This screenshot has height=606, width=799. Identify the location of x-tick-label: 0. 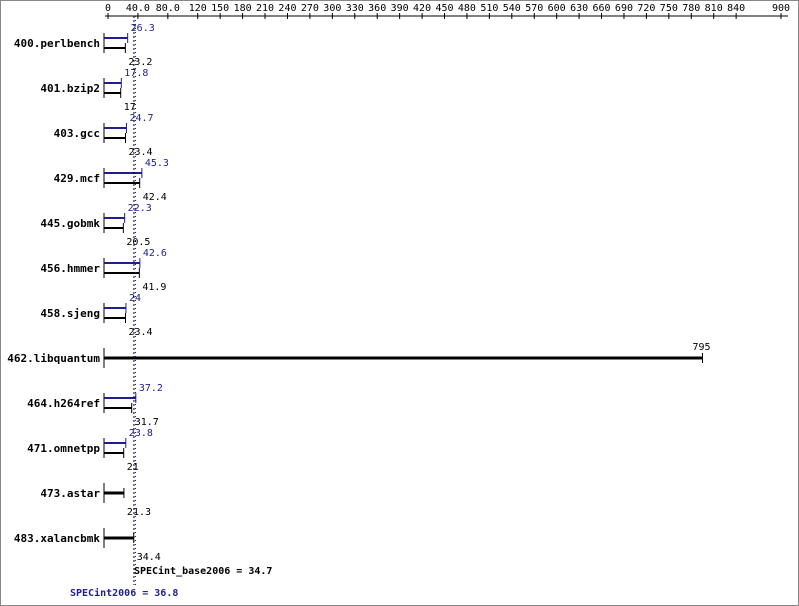
(108, 8).